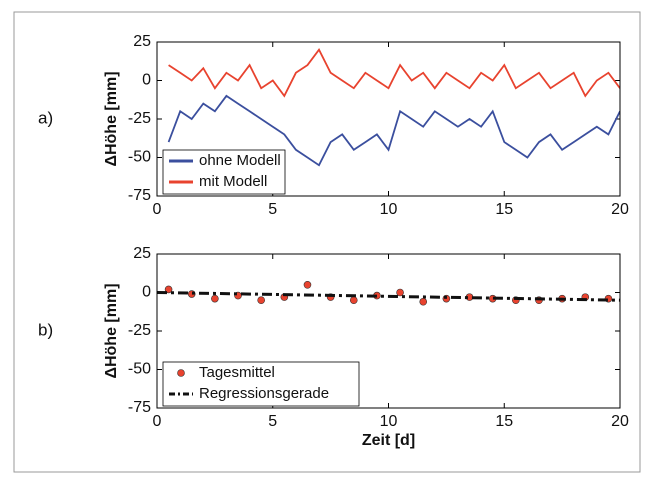 The width and height of the screenshot is (655, 489). I want to click on legend-label: ohne Modell, so click(240, 160).